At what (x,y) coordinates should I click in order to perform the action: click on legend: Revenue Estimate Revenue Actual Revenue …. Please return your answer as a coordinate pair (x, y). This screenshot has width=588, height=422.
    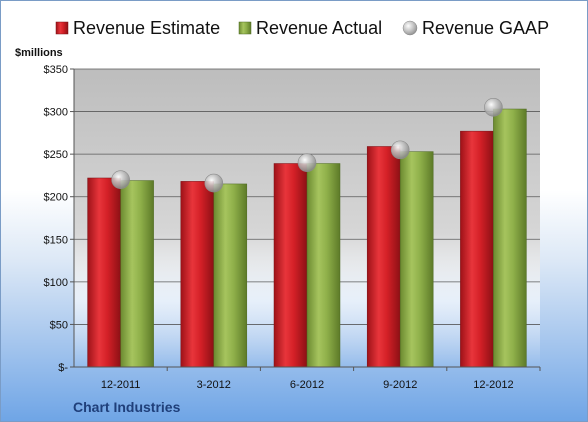
    Looking at the image, I should click on (302, 28).